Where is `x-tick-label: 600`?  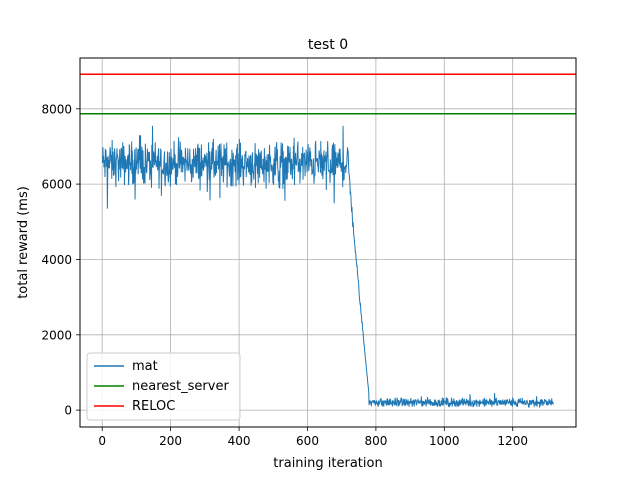 x-tick-label: 600 is located at coordinates (307, 441).